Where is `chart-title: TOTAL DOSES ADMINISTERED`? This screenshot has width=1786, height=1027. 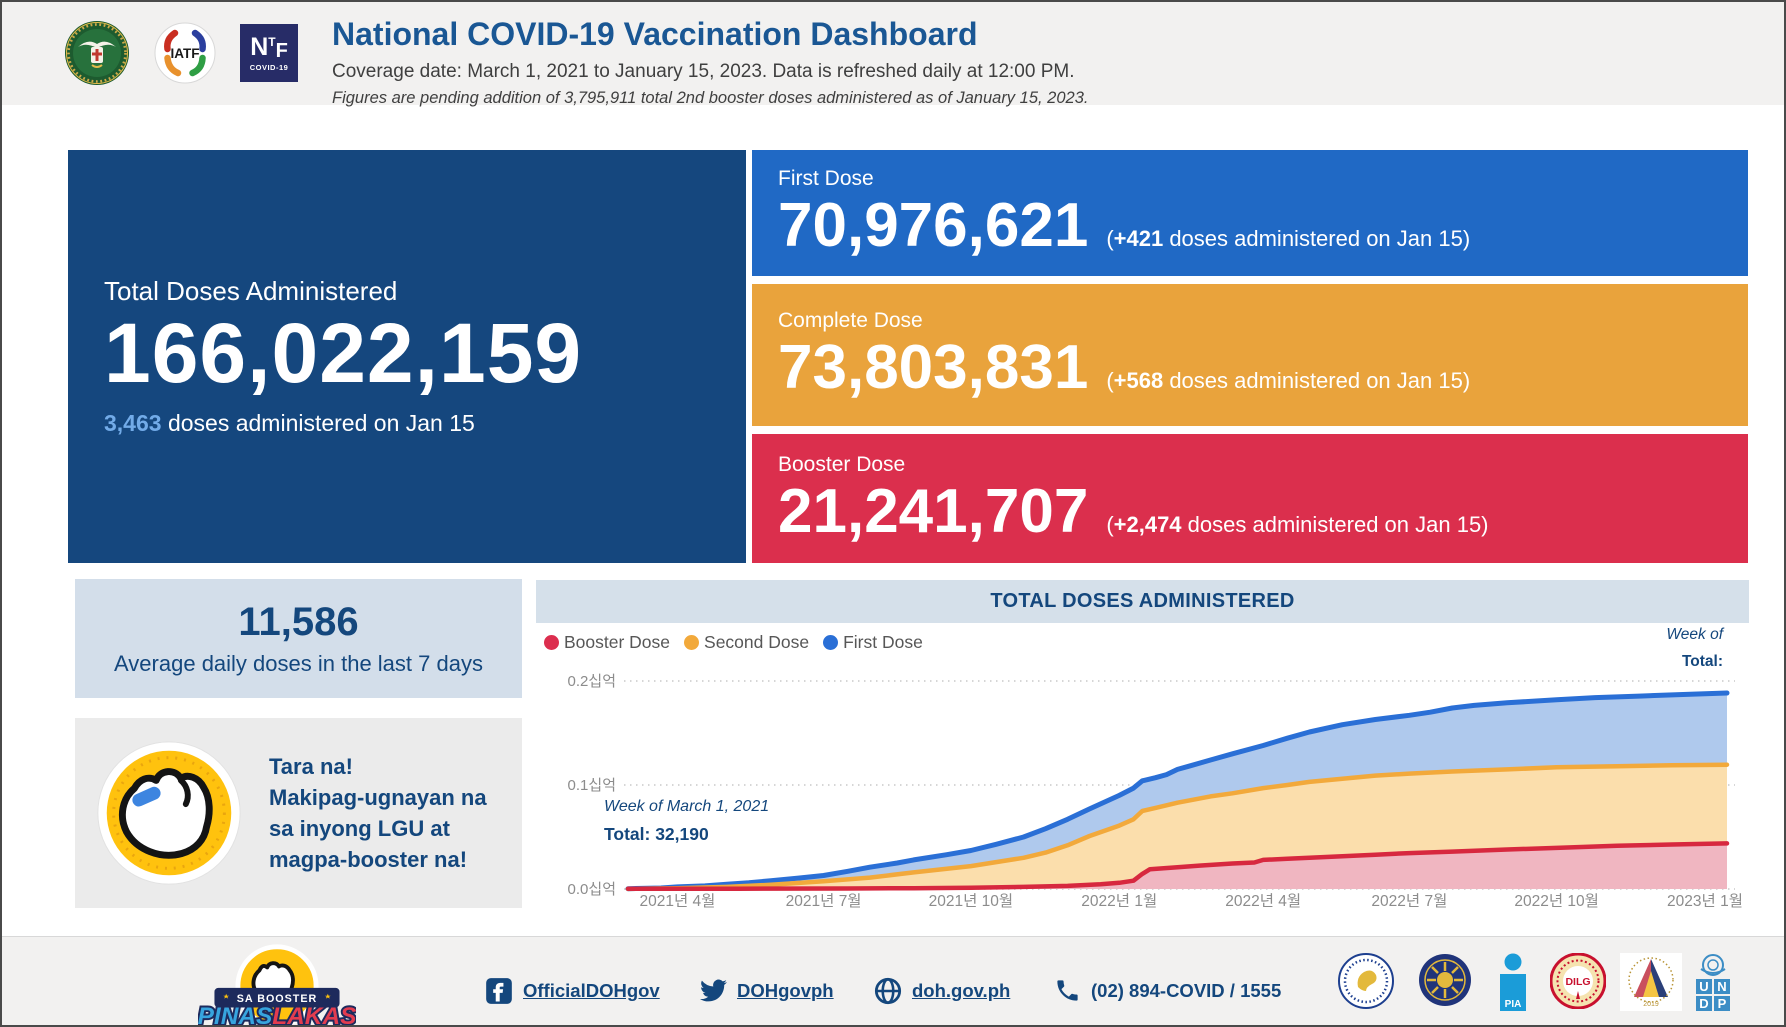
chart-title: TOTAL DOSES ADMINISTERED is located at coordinates (1142, 601).